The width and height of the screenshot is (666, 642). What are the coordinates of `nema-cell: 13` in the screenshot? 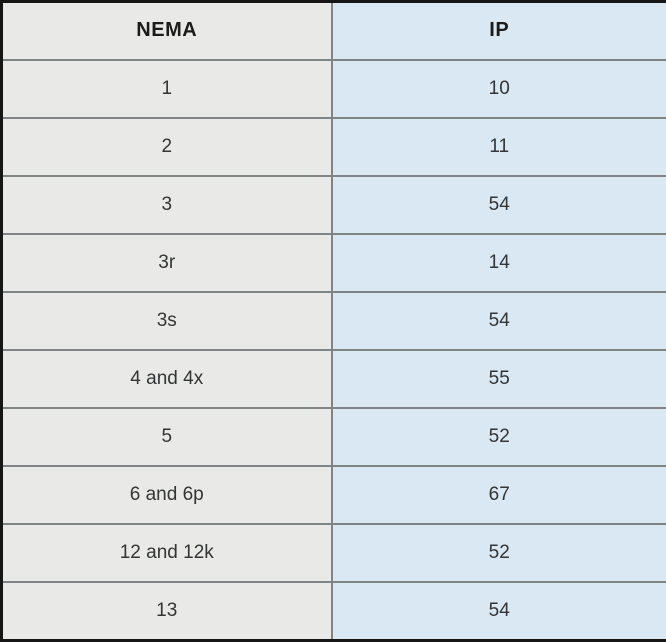 It's located at (166, 611).